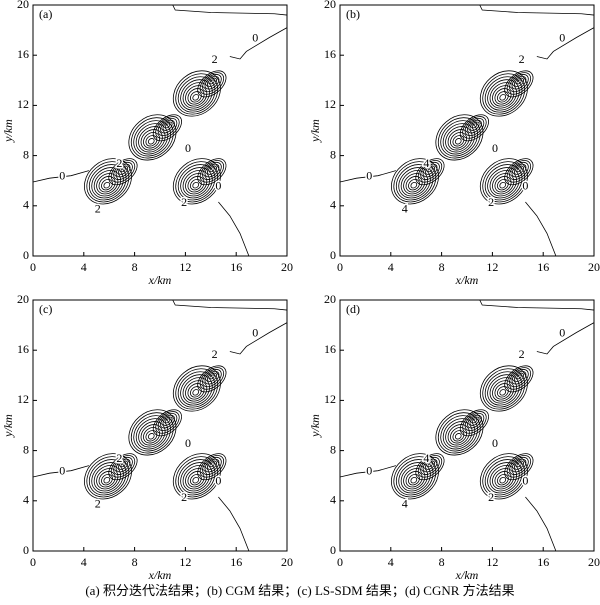 The height and width of the screenshot is (605, 600). What do you see at coordinates (8, 426) in the screenshot?
I see `y-axis-label: y/km` at bounding box center [8, 426].